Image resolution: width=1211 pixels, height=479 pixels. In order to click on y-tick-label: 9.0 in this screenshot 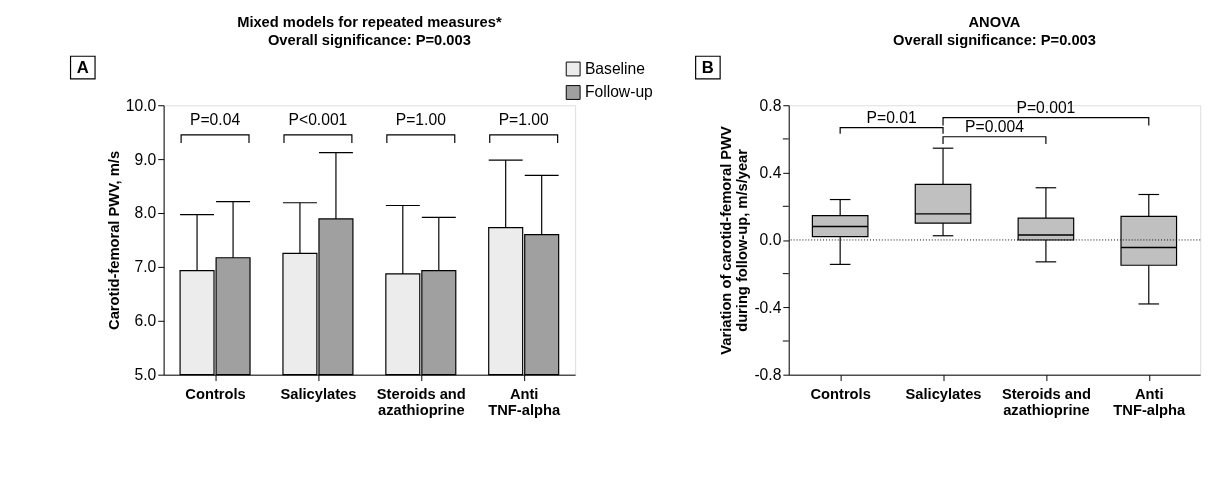, I will do `click(145, 159)`.